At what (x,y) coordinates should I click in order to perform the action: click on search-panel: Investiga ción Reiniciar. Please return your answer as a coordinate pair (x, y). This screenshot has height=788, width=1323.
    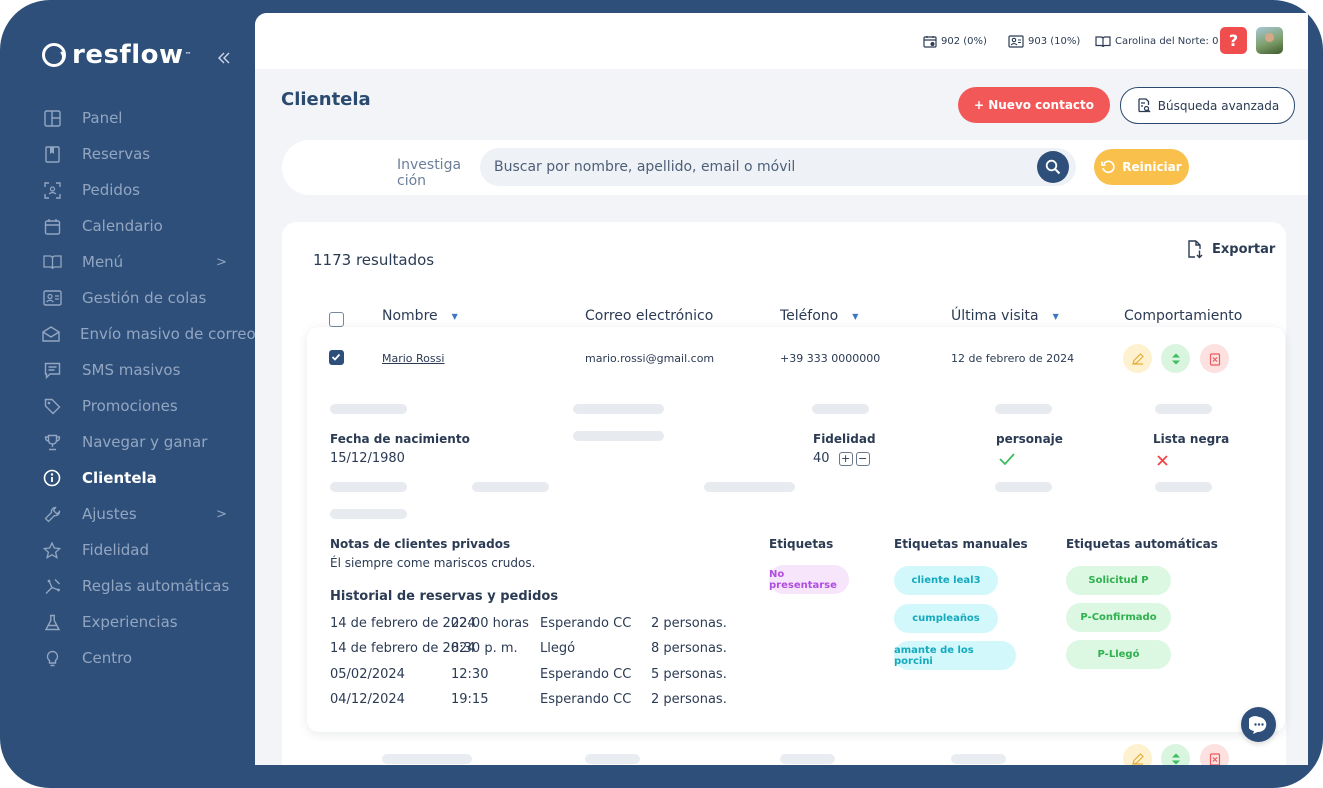
    Looking at the image, I should click on (795, 167).